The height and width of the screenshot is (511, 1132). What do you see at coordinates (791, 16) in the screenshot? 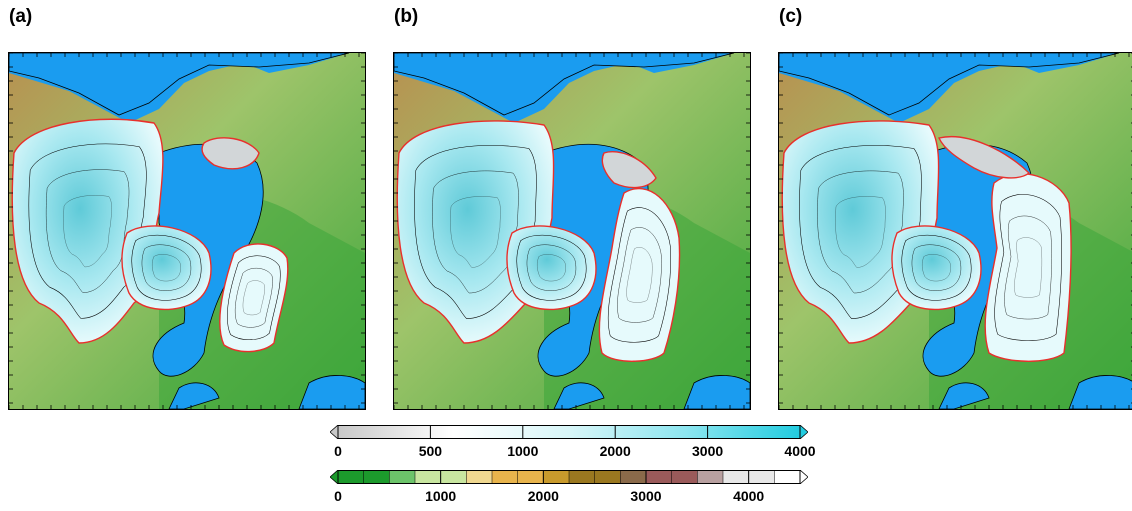
I see `panel-label-c: (c)` at bounding box center [791, 16].